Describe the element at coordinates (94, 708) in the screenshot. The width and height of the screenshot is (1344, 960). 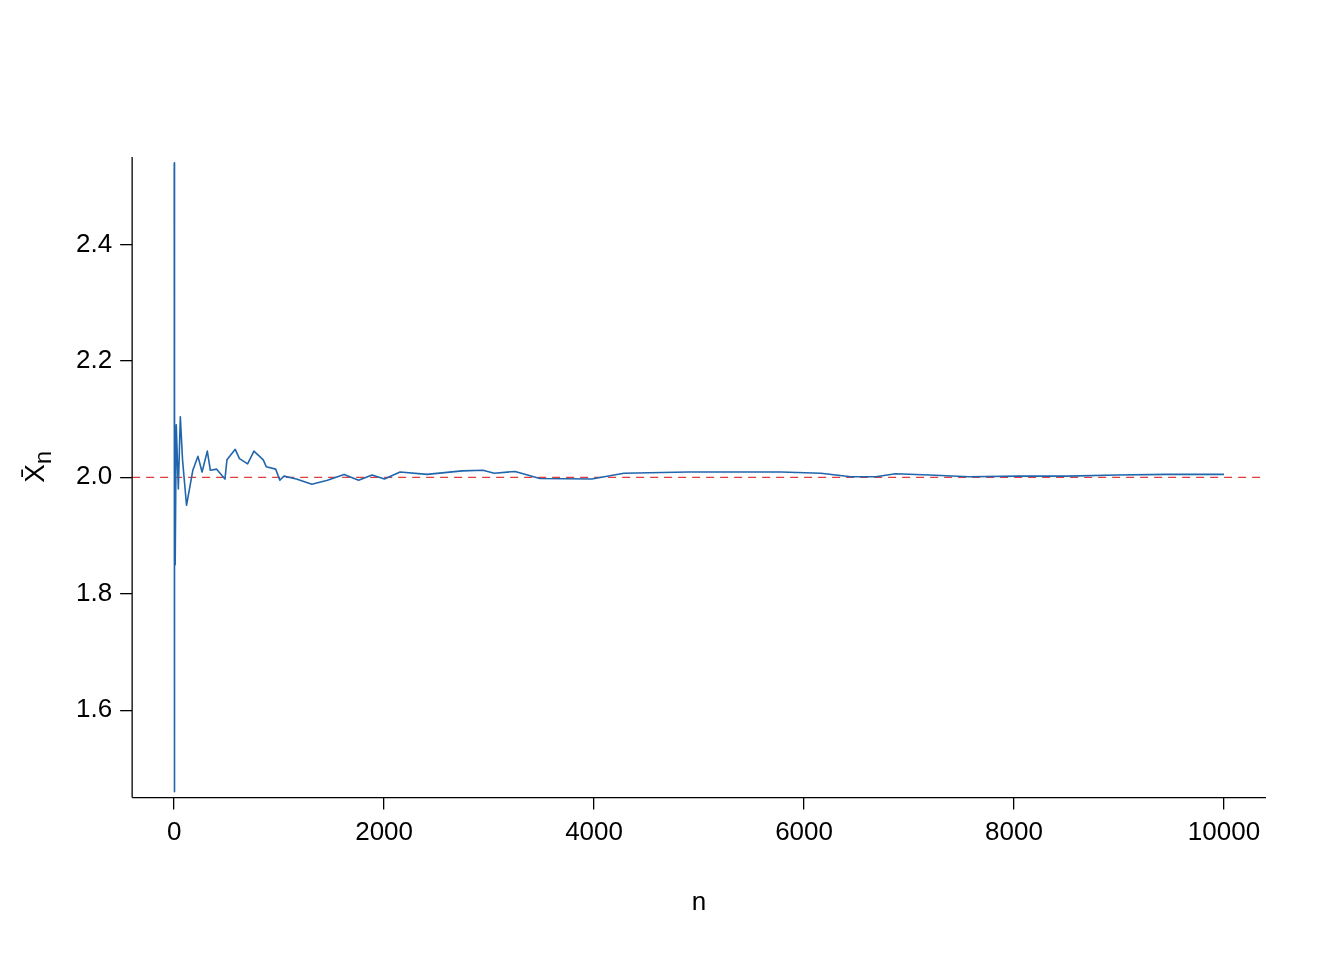
I see `y-tick-label: 1.6` at that location.